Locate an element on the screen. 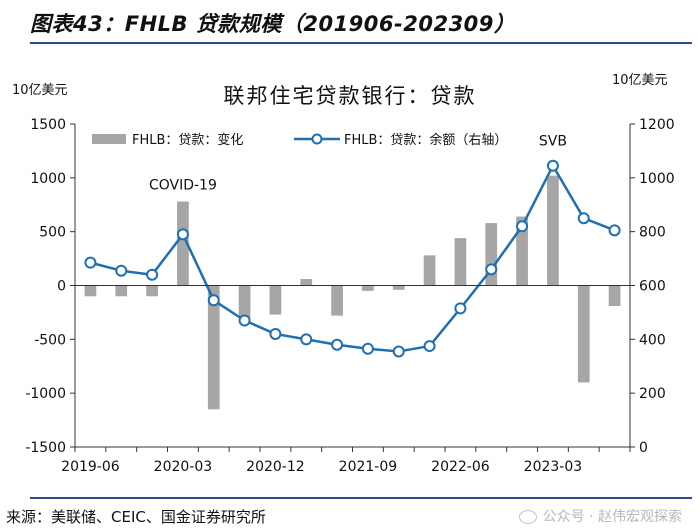 The width and height of the screenshot is (700, 532). legend-bar-swatch is located at coordinates (109, 139).